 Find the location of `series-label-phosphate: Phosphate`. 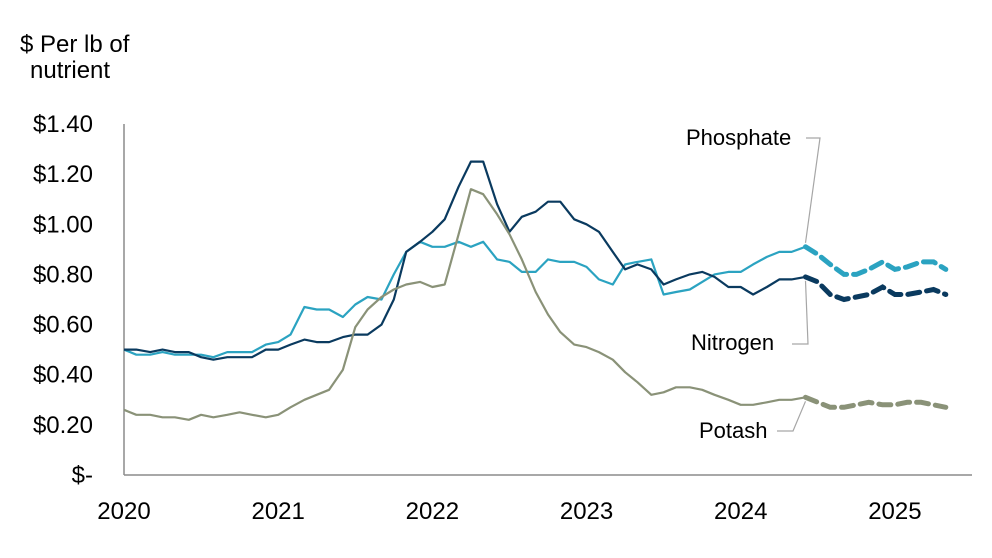

series-label-phosphate: Phosphate is located at coordinates (738, 137).